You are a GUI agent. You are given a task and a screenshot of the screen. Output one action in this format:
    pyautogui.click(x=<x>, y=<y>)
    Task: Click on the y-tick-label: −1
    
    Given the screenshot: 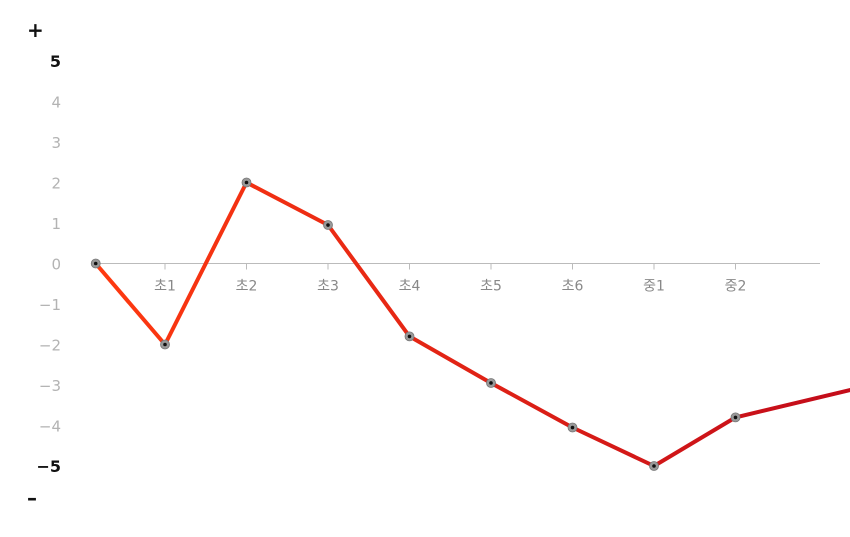 What is the action you would take?
    pyautogui.click(x=50, y=305)
    